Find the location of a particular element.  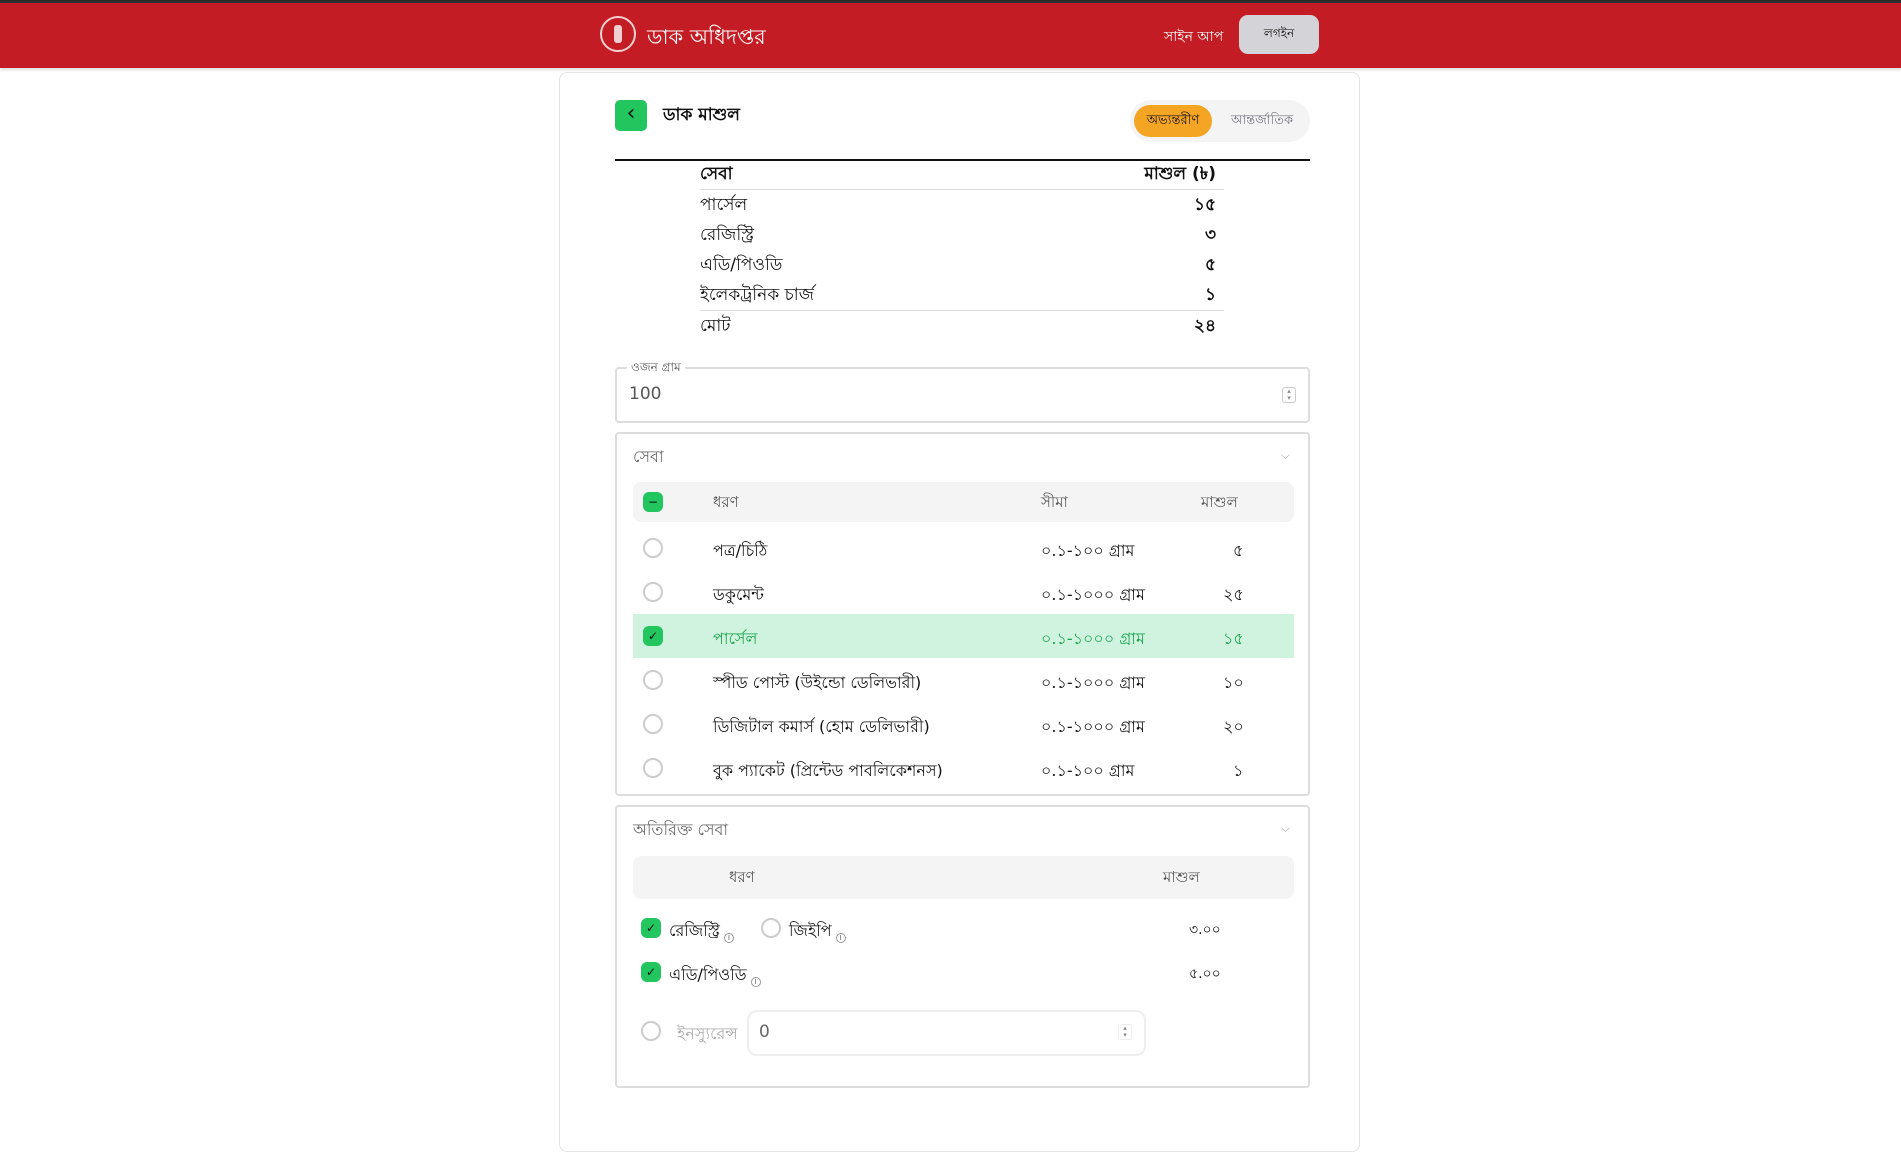

summary-row: রেজিস্ট্রি ৩ is located at coordinates (962, 236).